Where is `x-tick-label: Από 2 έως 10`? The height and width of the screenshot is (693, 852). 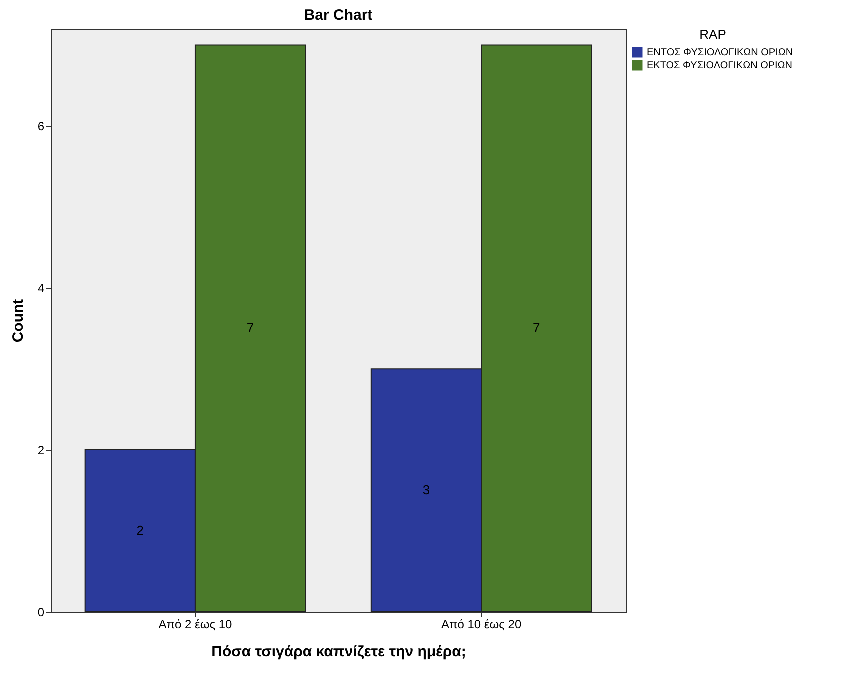 x-tick-label: Από 2 έως 10 is located at coordinates (195, 625).